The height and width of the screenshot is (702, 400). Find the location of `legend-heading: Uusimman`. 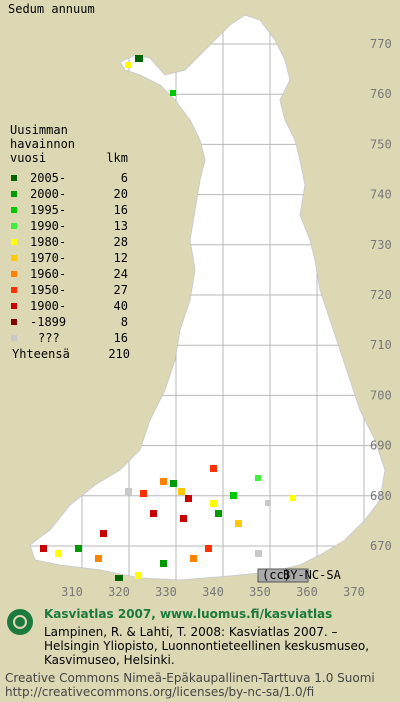

legend-heading: Uusimman is located at coordinates (39, 130).